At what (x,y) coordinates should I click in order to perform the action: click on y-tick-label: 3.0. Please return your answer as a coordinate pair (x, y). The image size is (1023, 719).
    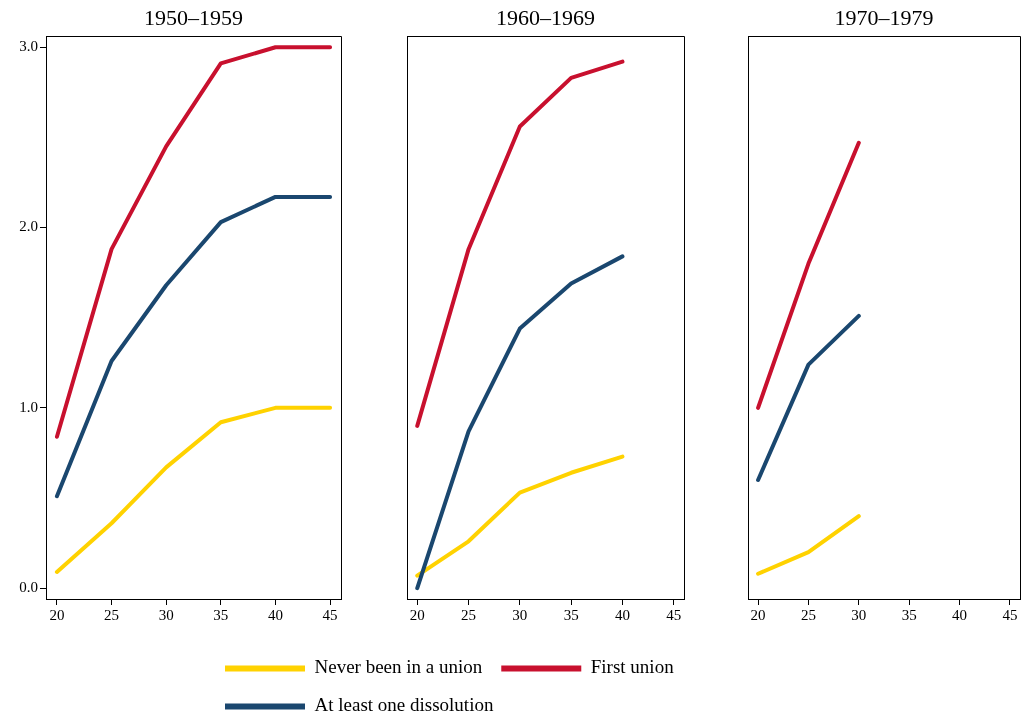
    Looking at the image, I should click on (28, 46).